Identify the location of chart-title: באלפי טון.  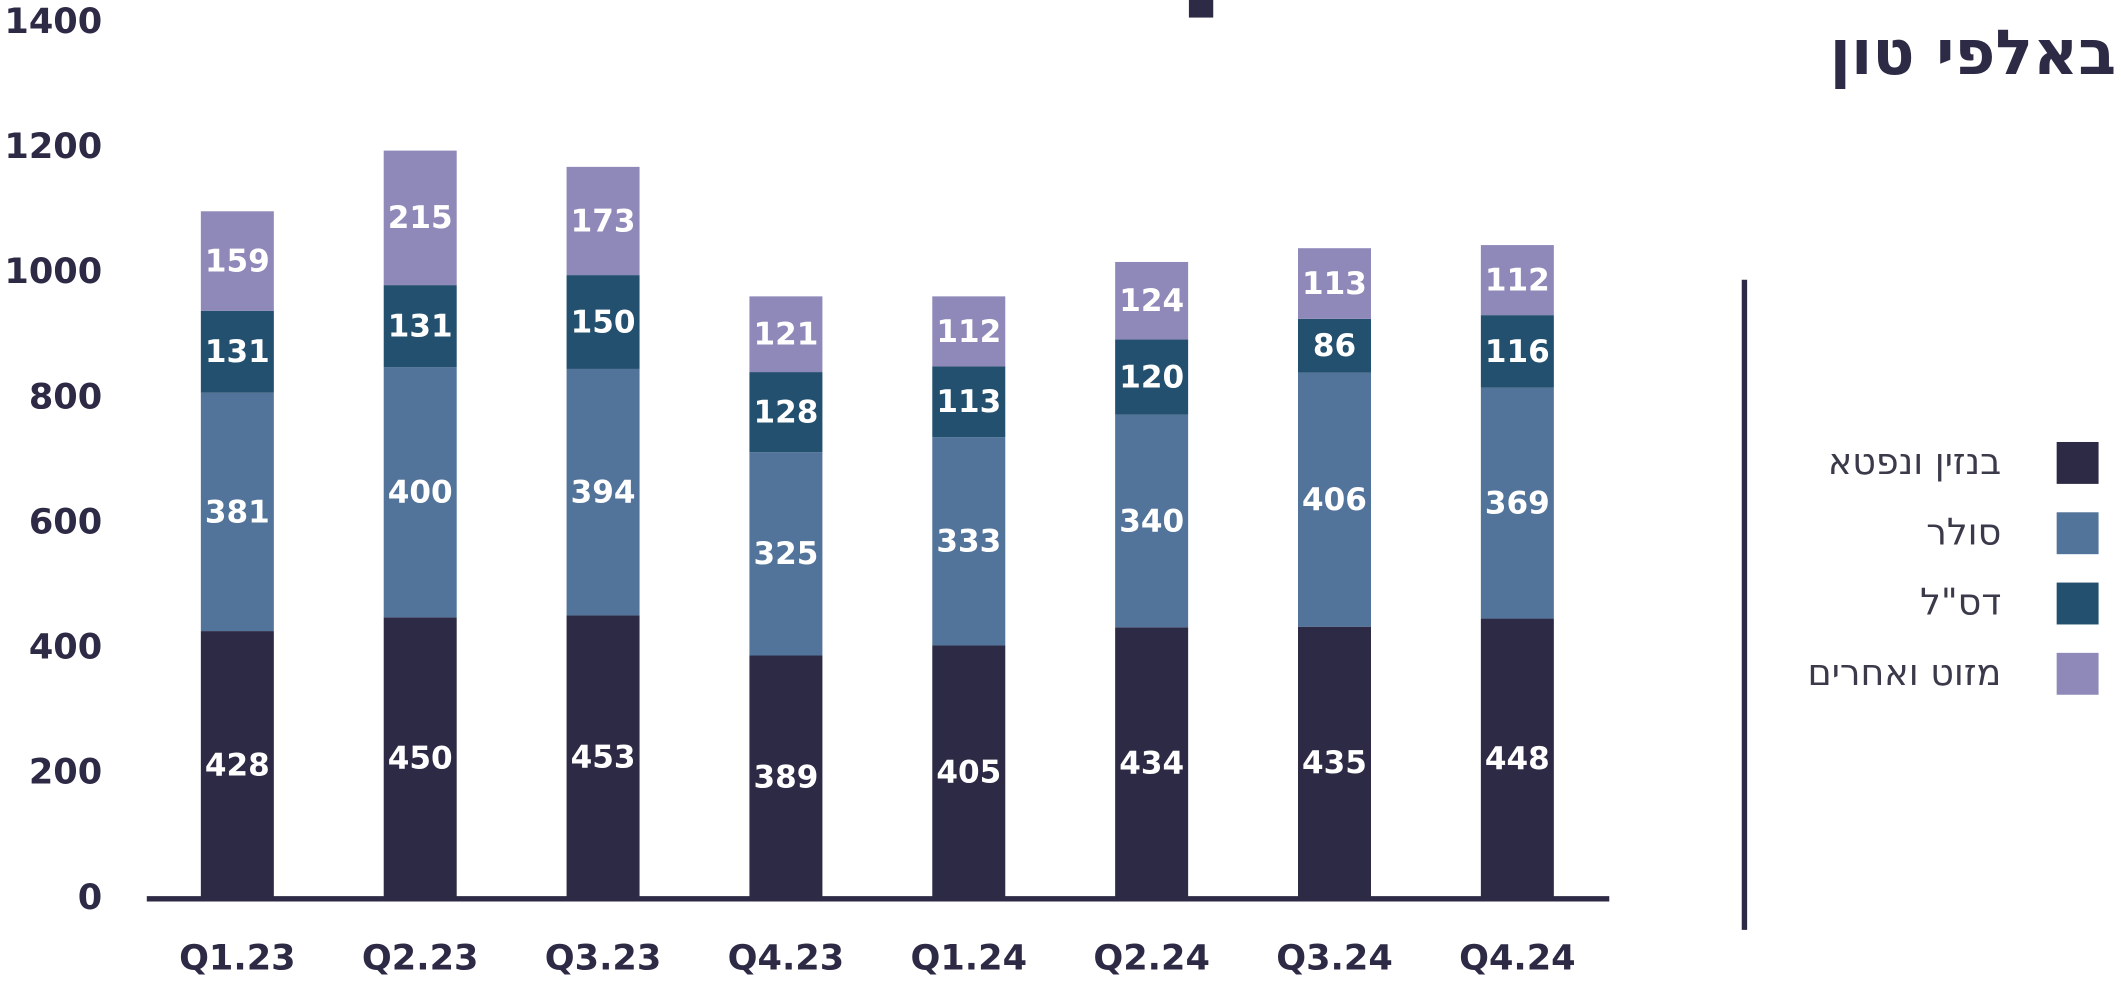
(1973, 52).